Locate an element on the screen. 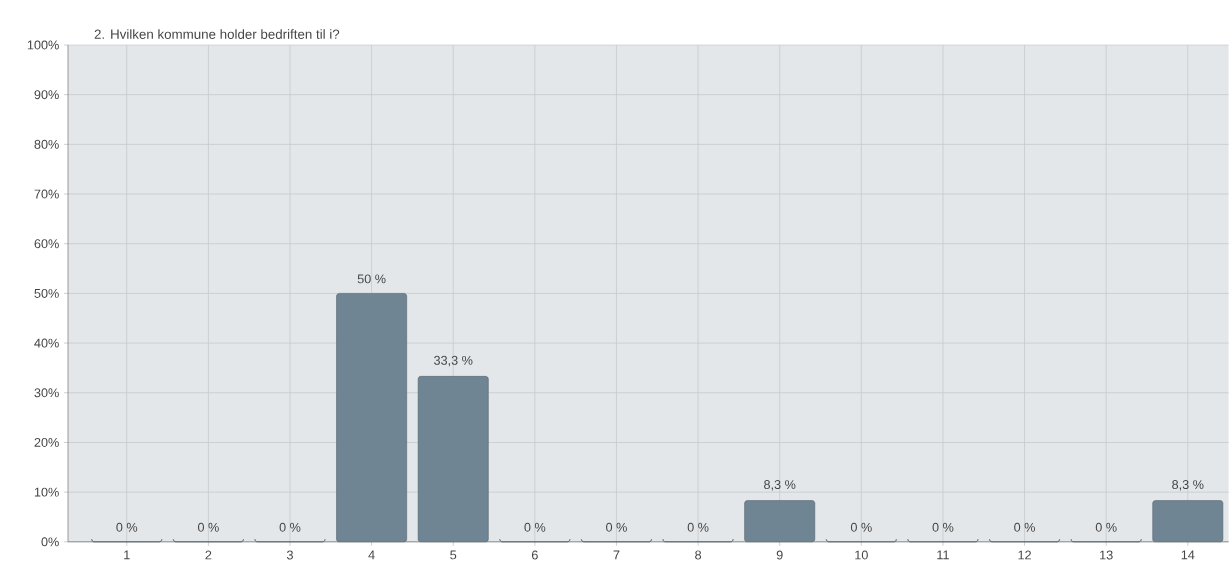 The width and height of the screenshot is (1229, 577). y-tick-label: 60% is located at coordinates (46, 244).